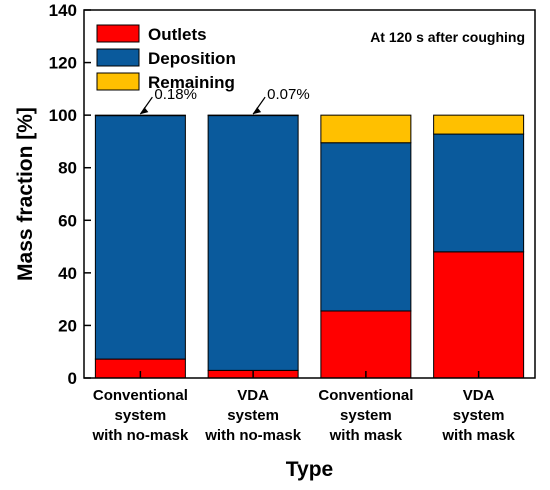 The width and height of the screenshot is (550, 490). I want to click on legend-label: Remaining, so click(191, 82).